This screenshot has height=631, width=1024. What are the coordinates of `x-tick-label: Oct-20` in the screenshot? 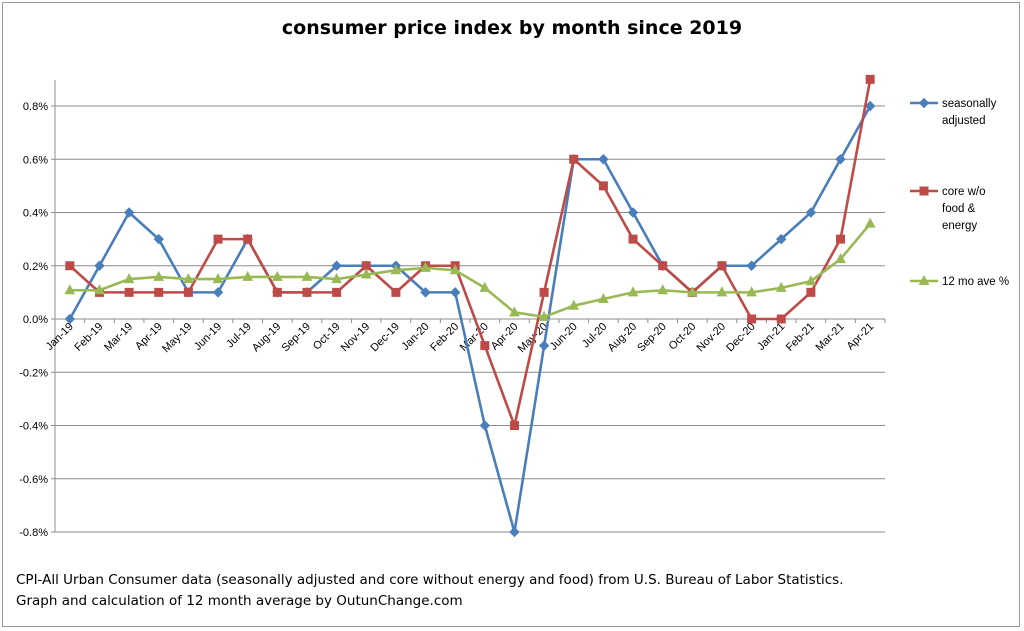 It's located at (683, 337).